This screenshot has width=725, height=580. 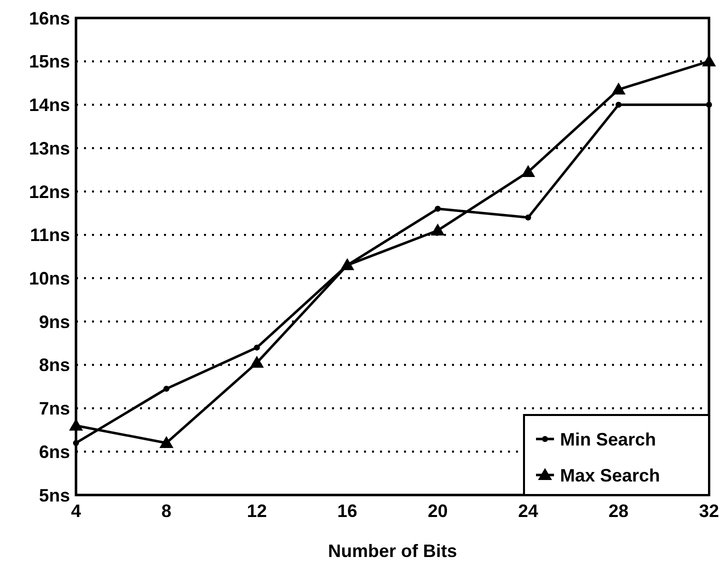 What do you see at coordinates (618, 511) in the screenshot?
I see `x-tick-label: 28` at bounding box center [618, 511].